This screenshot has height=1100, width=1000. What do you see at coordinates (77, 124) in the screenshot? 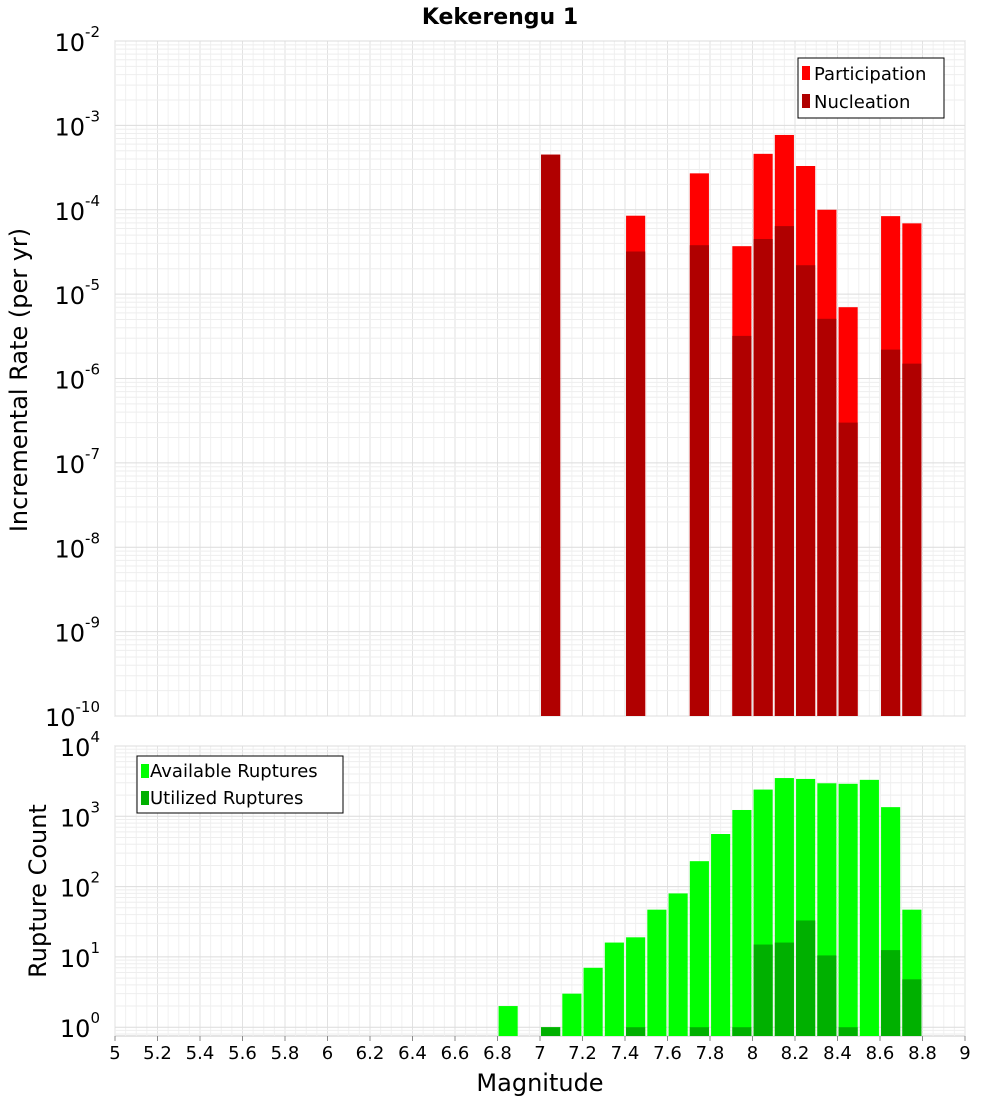
I see `y-tick-label: 10⁻³` at bounding box center [77, 124].